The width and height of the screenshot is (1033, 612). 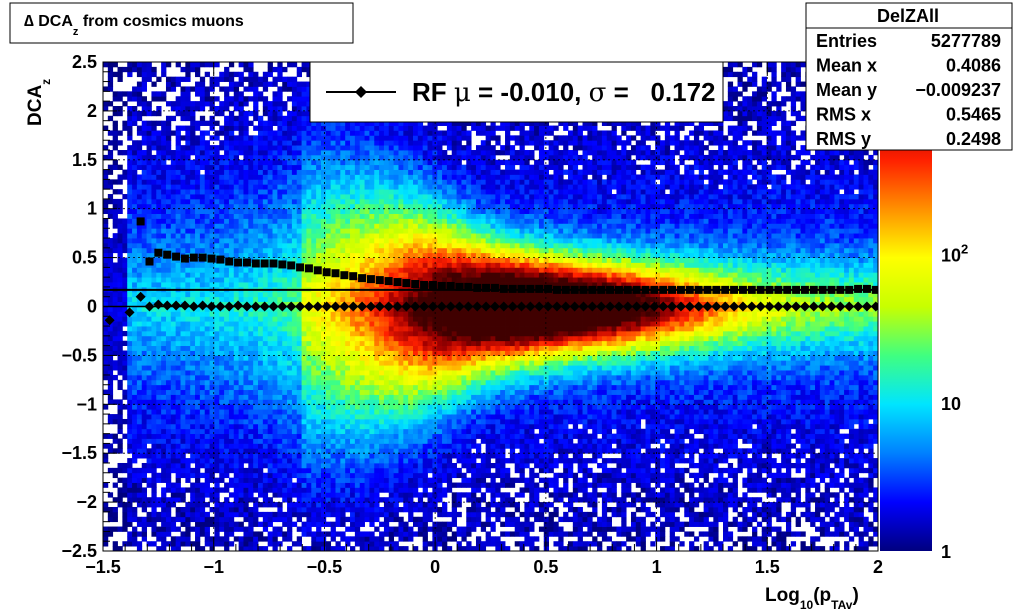 I want to click on stats-value: 0.4086, so click(x=973, y=66).